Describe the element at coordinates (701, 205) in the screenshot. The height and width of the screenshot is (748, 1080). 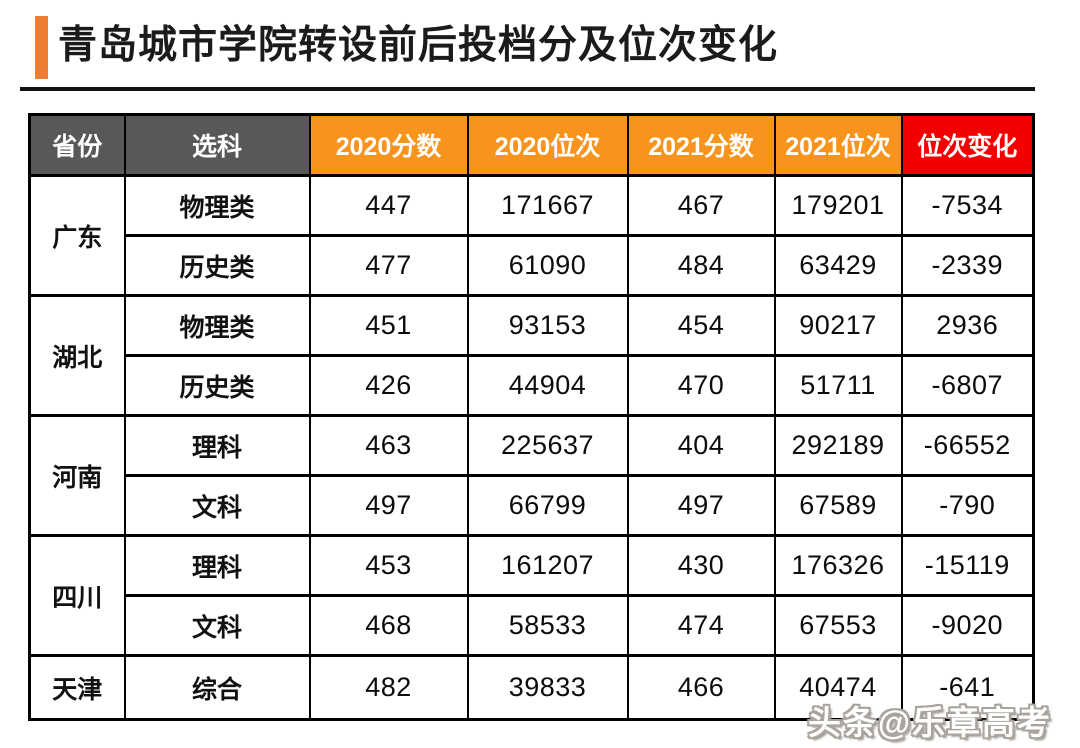
I see `score-2021-cell: 467` at that location.